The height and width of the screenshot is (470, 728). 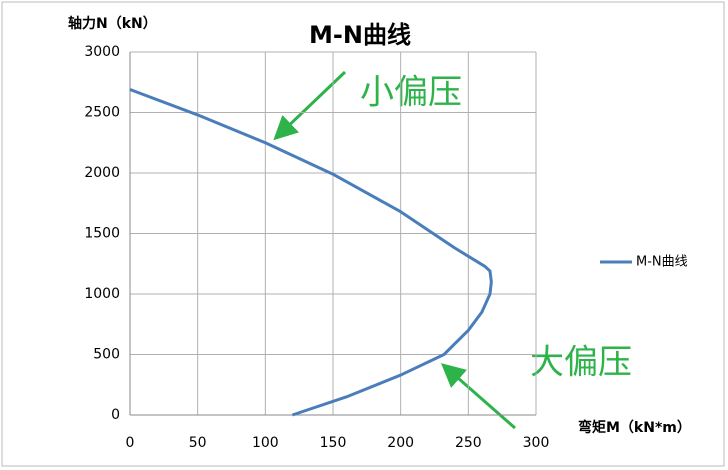 I want to click on x-tick-label: 150, so click(x=333, y=443).